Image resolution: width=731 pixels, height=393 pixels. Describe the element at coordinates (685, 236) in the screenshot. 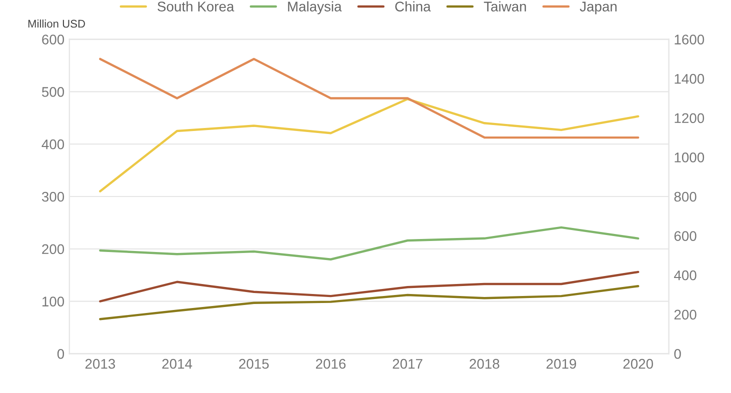

I see `y2-tick-label: 600` at that location.